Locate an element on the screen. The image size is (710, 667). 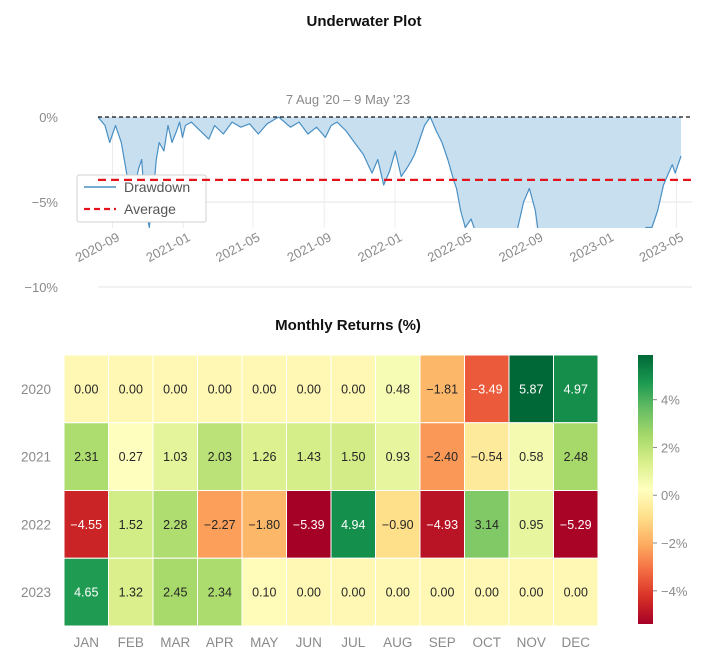
heatmap-year-label: 2021 is located at coordinates (36, 457).